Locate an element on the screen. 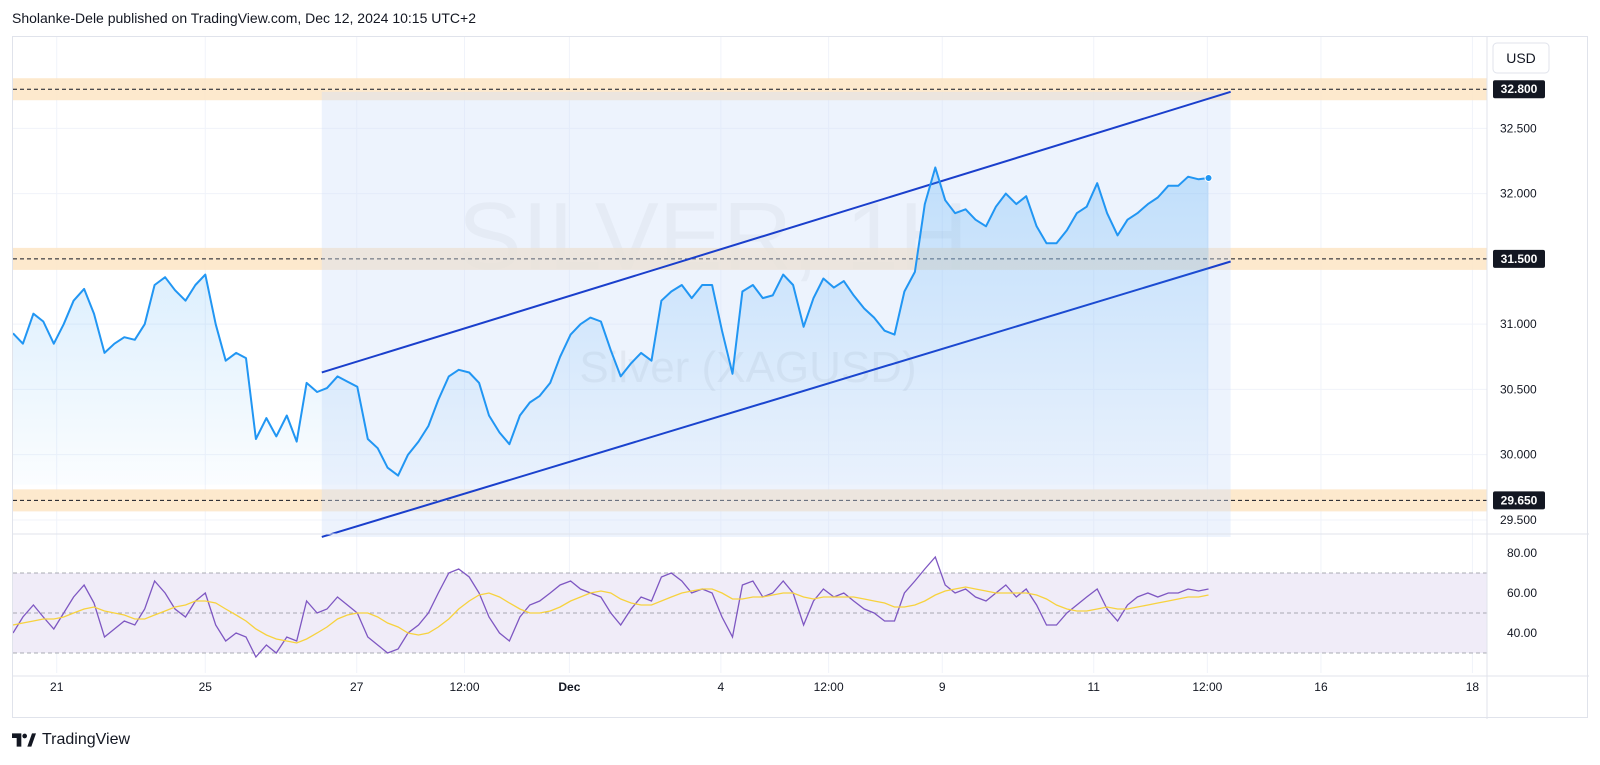 Image resolution: width=1600 pixels, height=765 pixels. y-axis-tick-label: 32.000 is located at coordinates (1518, 194).